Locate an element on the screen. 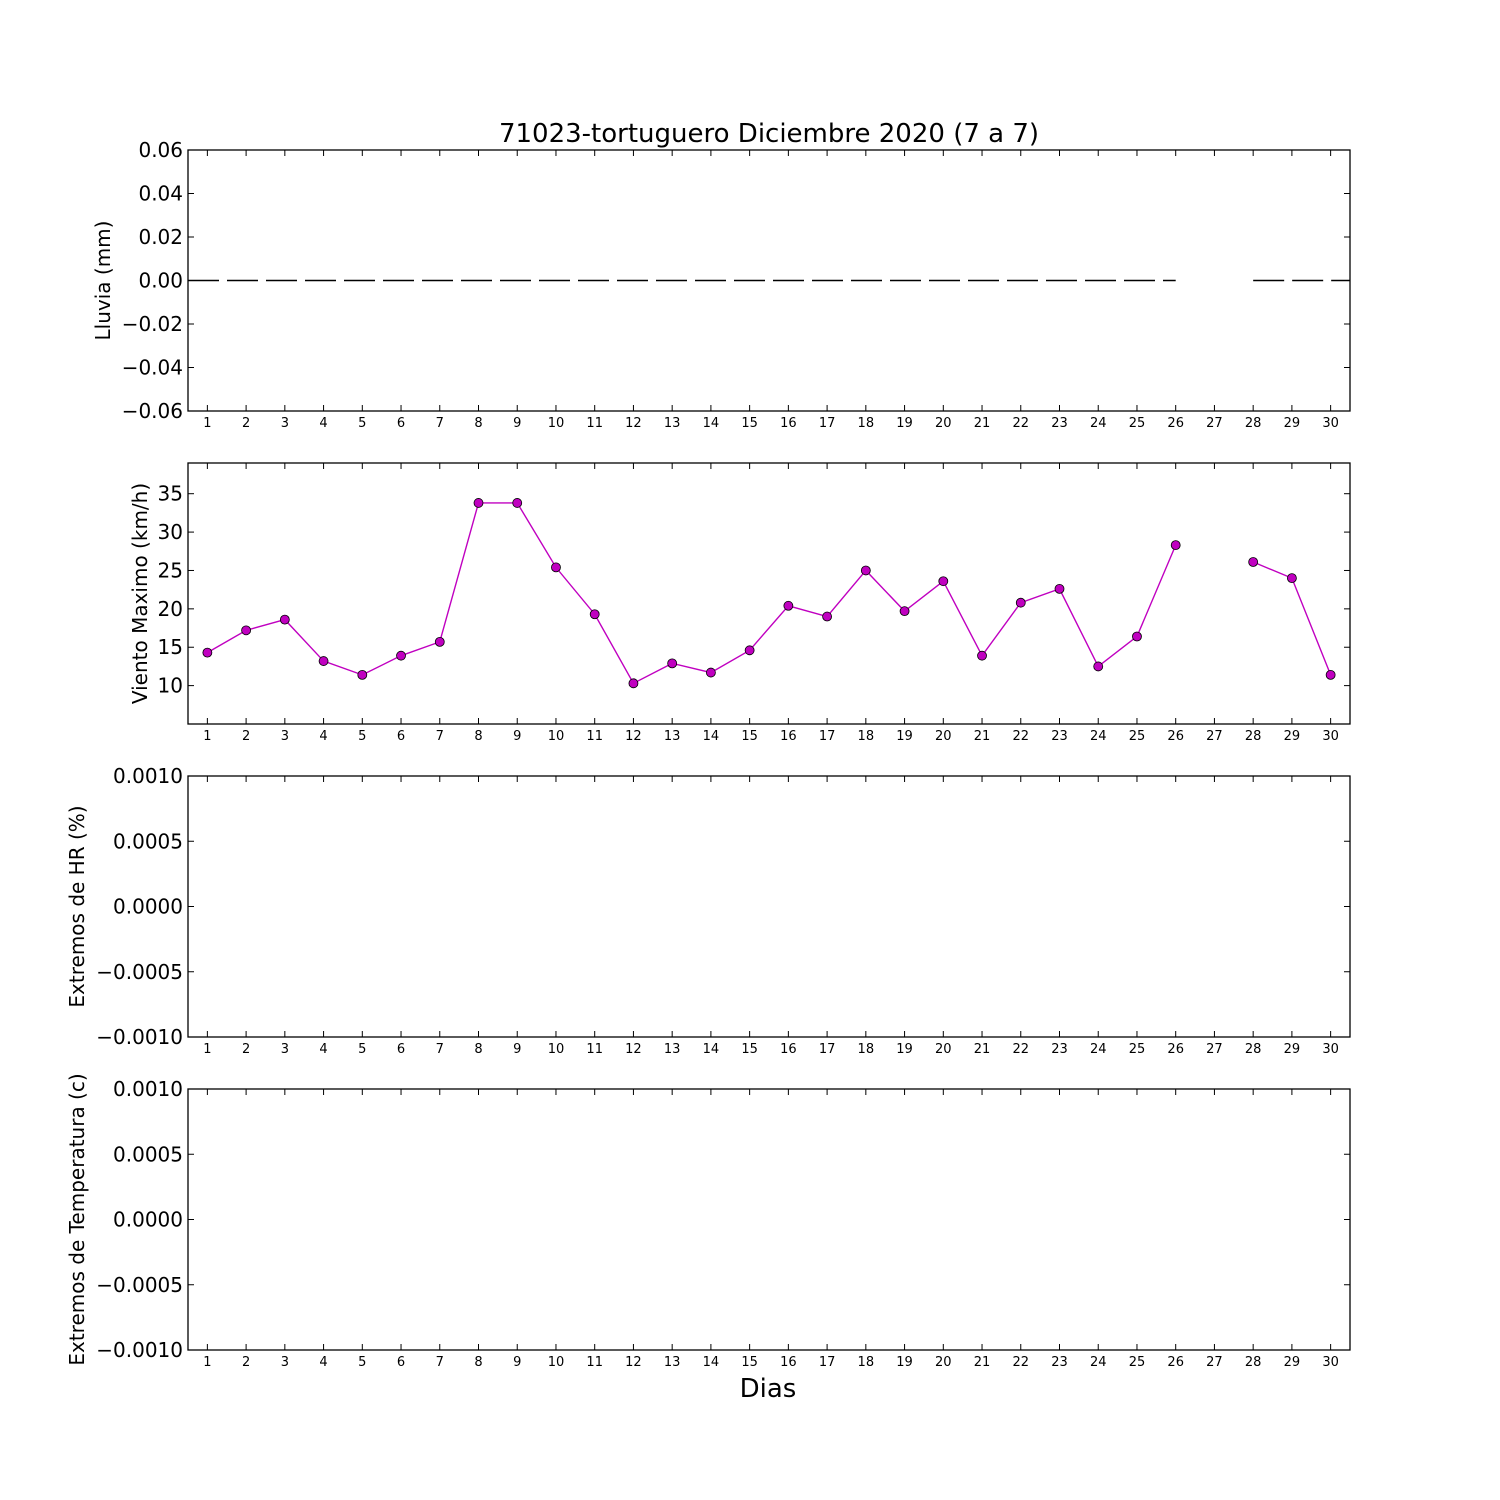  x-tick-label: 29 is located at coordinates (1292, 1362).